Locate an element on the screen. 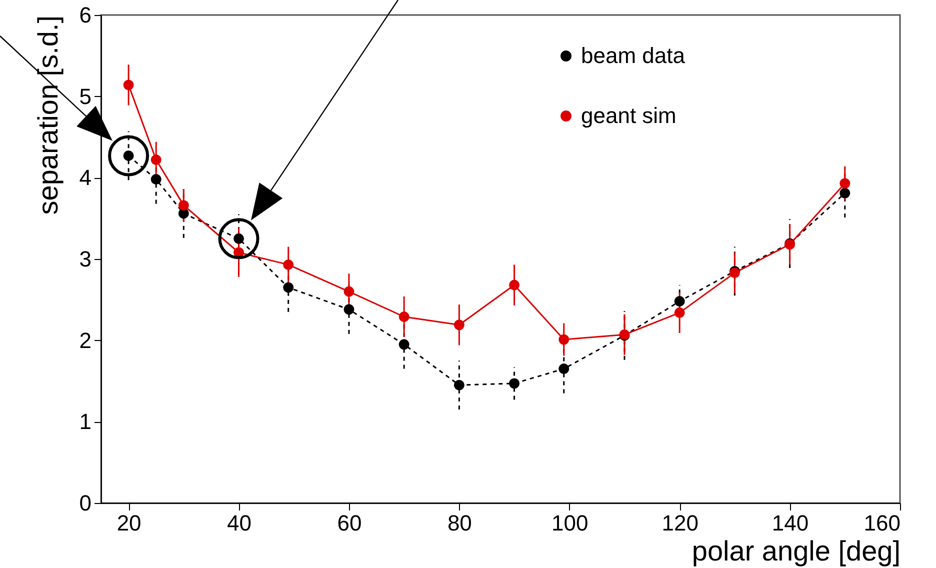  x-tick-label: 40 is located at coordinates (239, 523).